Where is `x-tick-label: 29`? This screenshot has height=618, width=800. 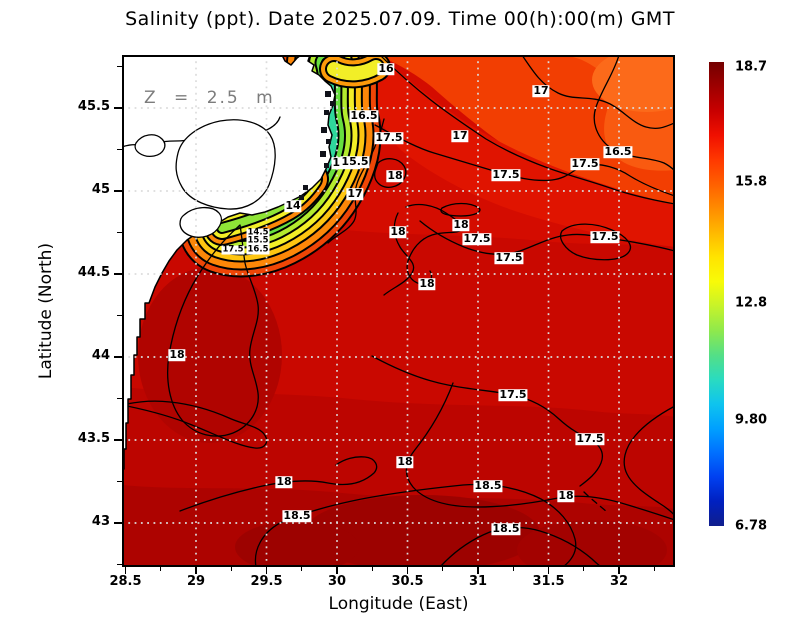
x-tick-label: 29 is located at coordinates (196, 581).